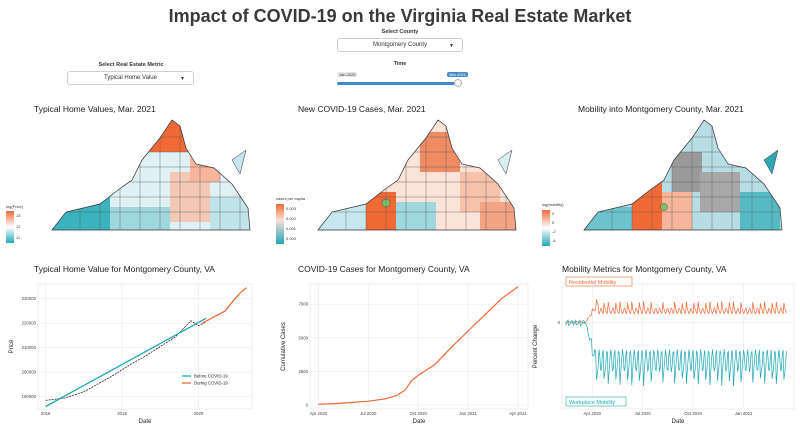  I want to click on map2-legend-tick: 0.002, so click(291, 218).